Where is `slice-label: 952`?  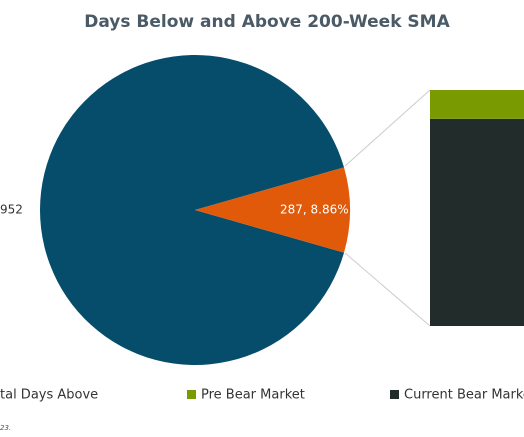 slice-label: 952 is located at coordinates (11, 210).